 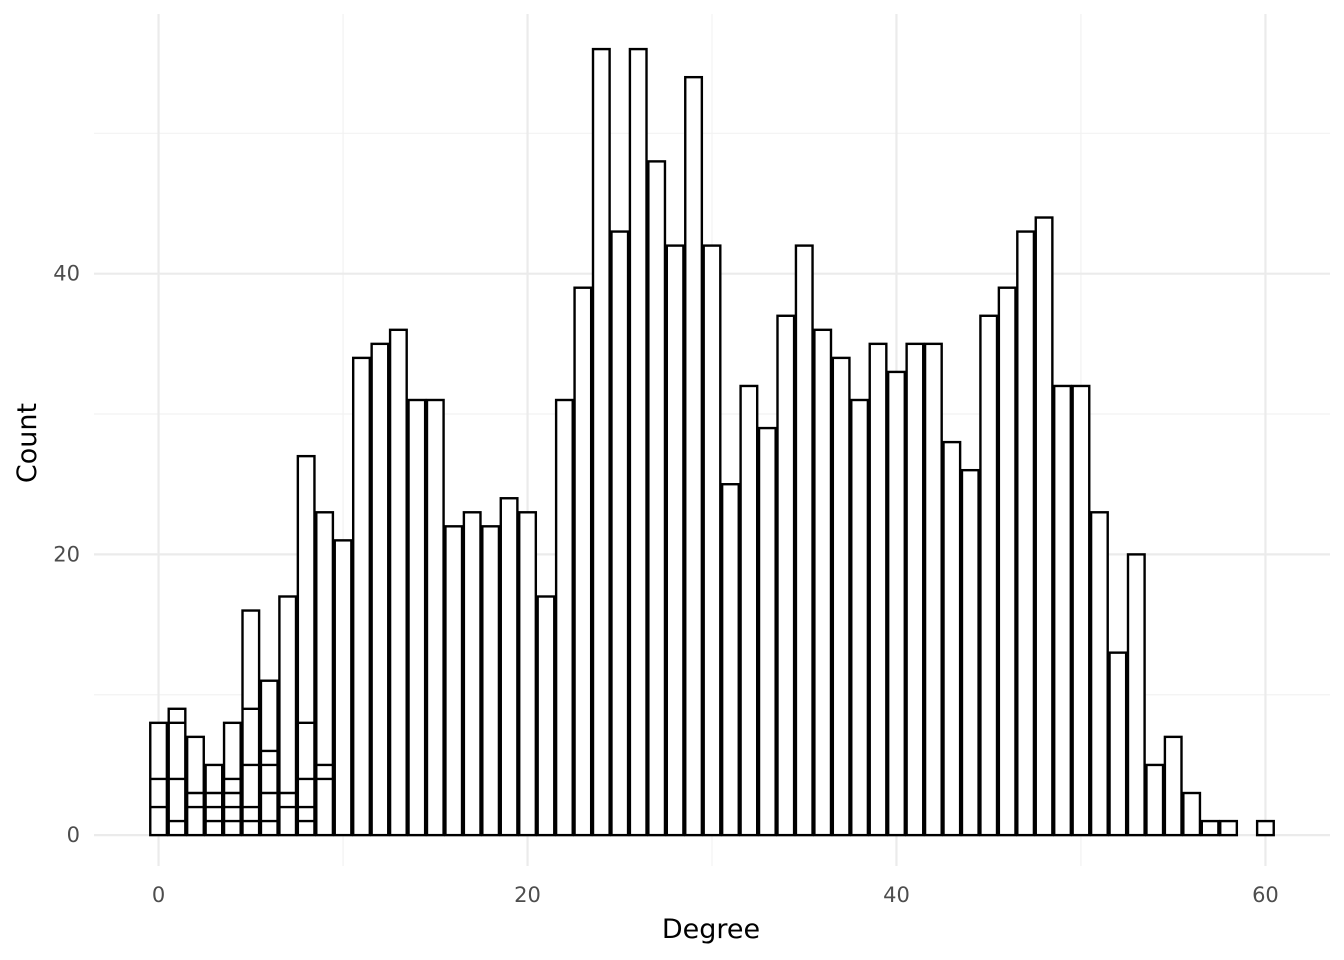 What do you see at coordinates (73, 835) in the screenshot?
I see `y-tick-label: 0` at bounding box center [73, 835].